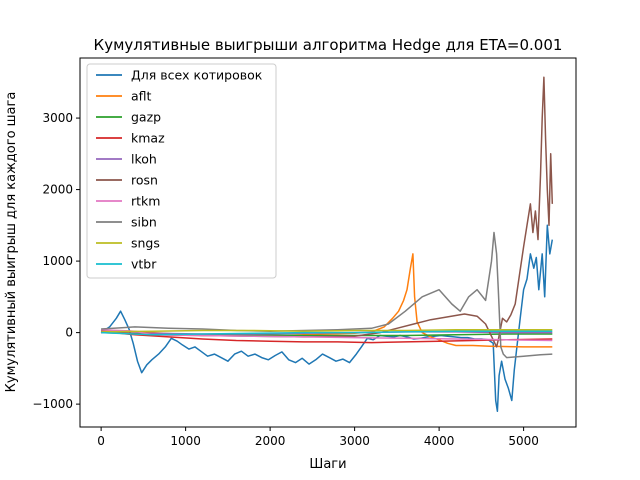  Describe the element at coordinates (57, 118) in the screenshot. I see `y-tick-label: 3000` at that location.